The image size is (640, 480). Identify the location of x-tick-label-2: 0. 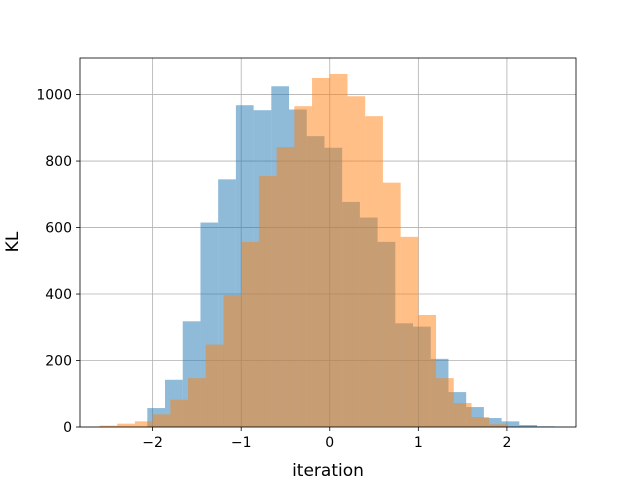
(329, 443).